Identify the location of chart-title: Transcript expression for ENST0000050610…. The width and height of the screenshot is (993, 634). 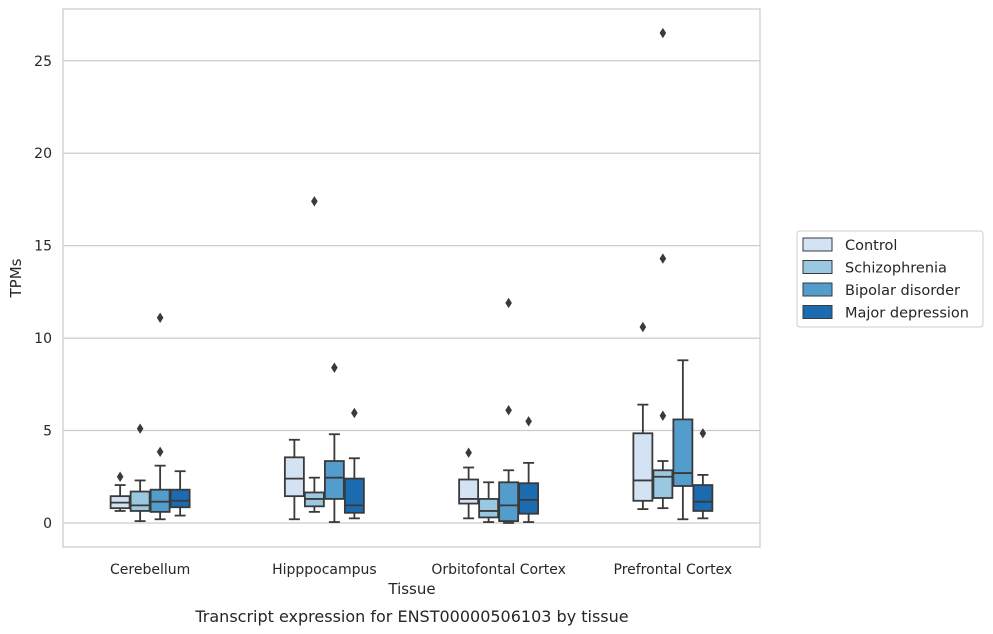
(411, 616).